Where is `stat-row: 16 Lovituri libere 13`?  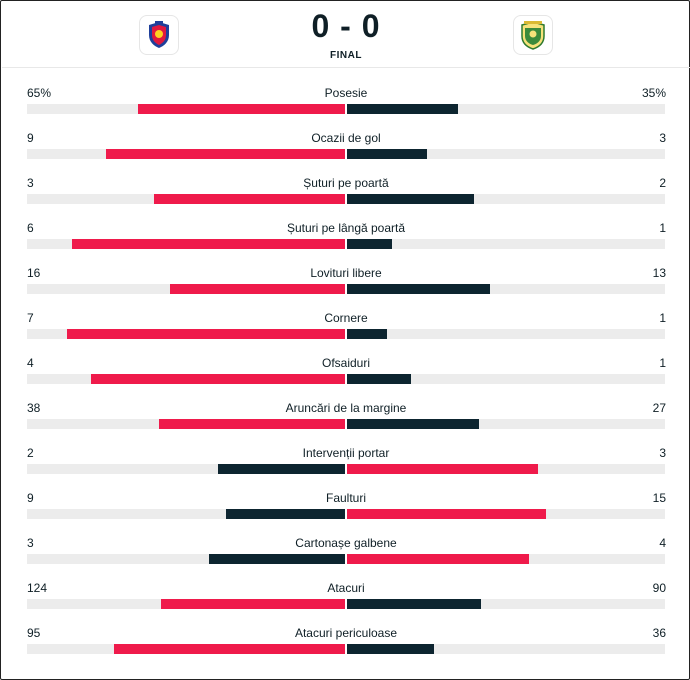
stat-row: 16 Lovituri libere 13 is located at coordinates (345, 285).